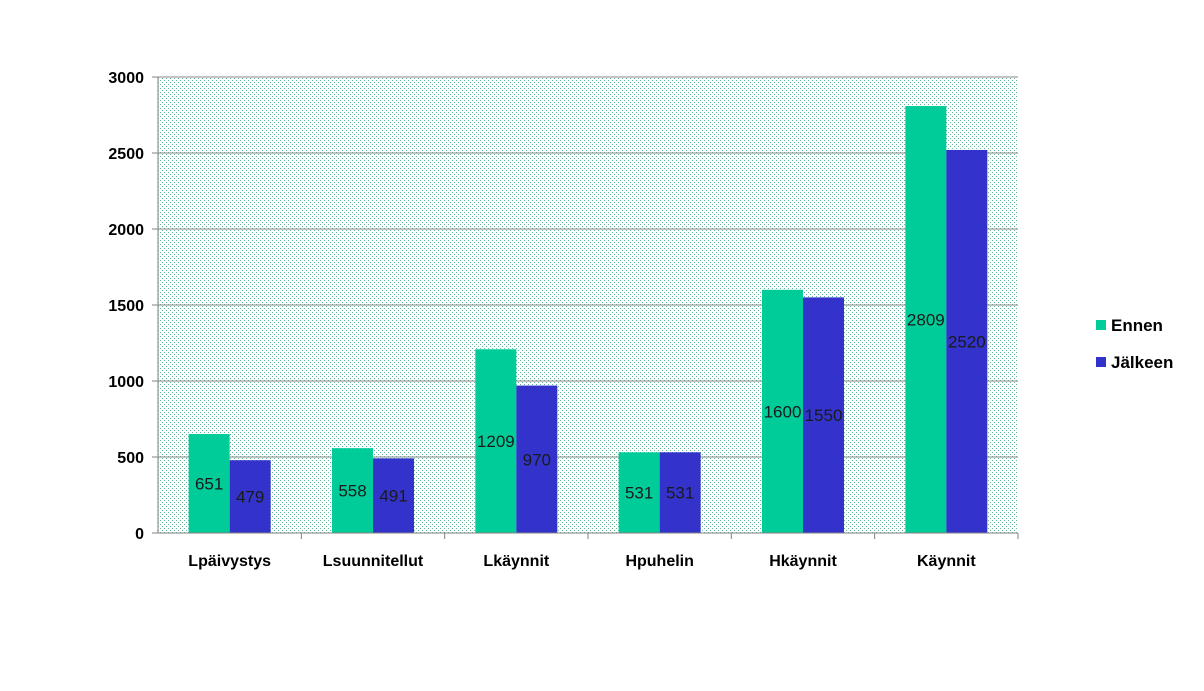  I want to click on data-label: 491, so click(393, 496).